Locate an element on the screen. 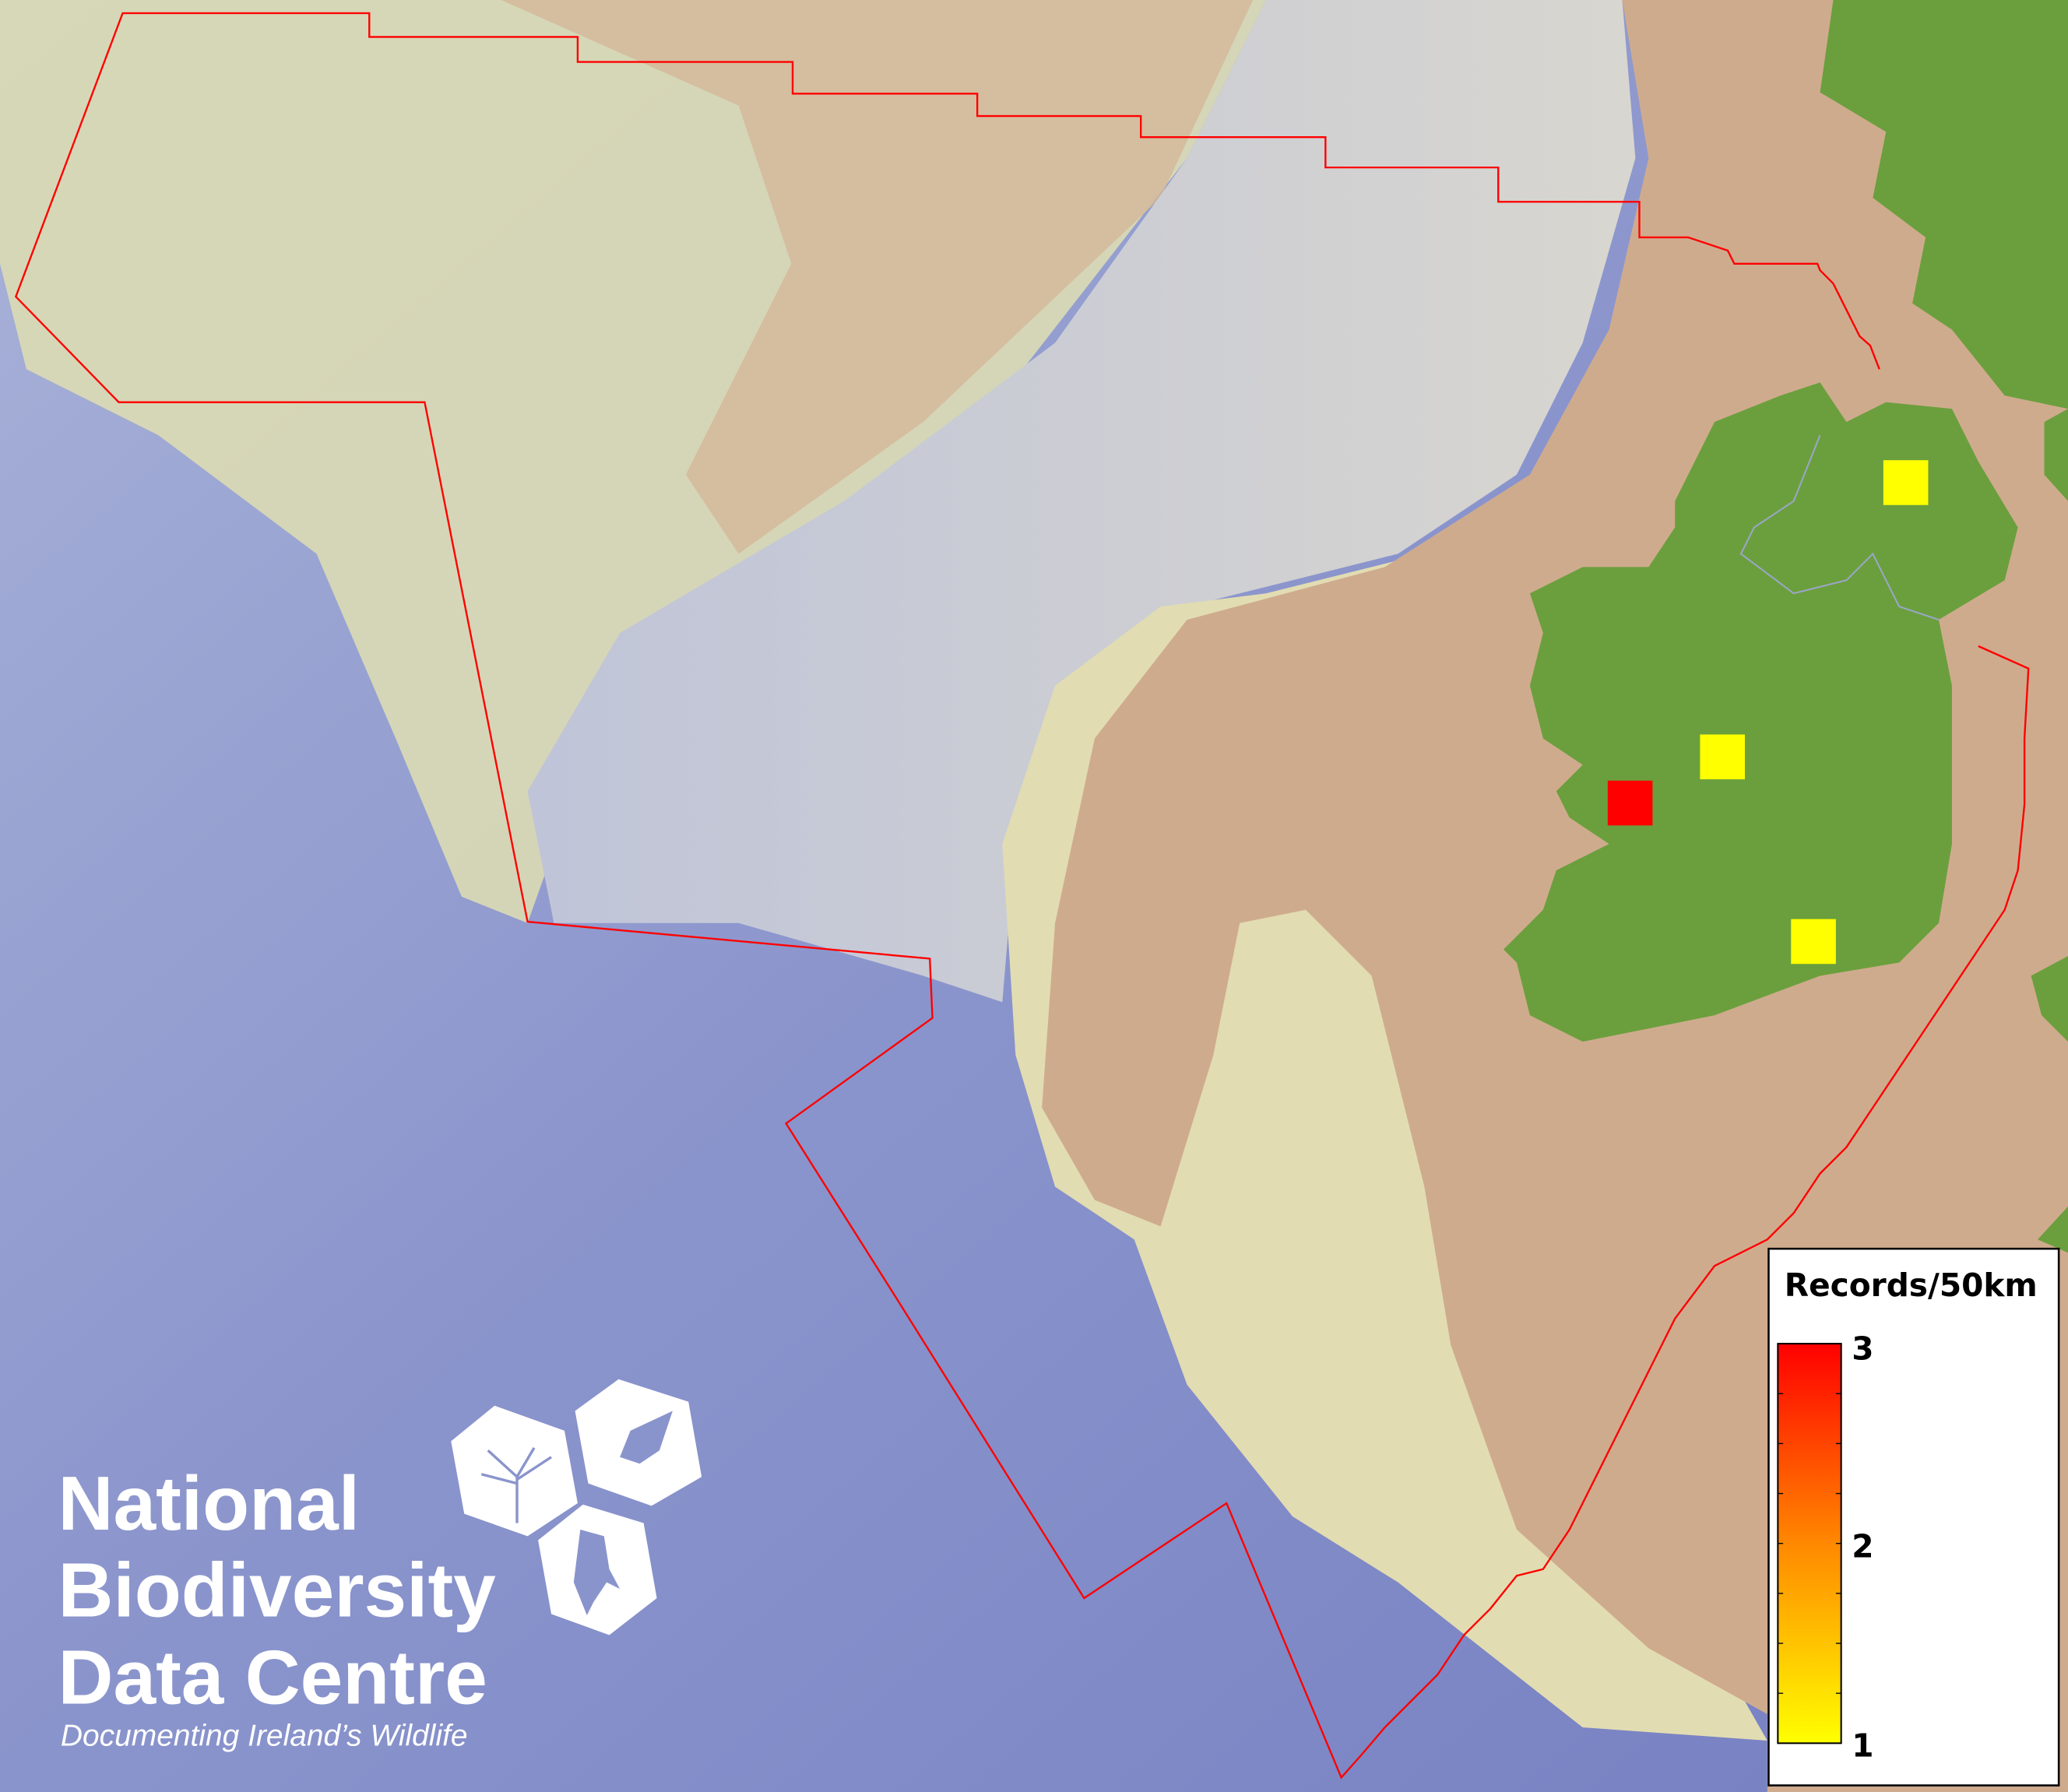 The width and height of the screenshot is (2068, 1792). seahorse-icon is located at coordinates (597, 1572).